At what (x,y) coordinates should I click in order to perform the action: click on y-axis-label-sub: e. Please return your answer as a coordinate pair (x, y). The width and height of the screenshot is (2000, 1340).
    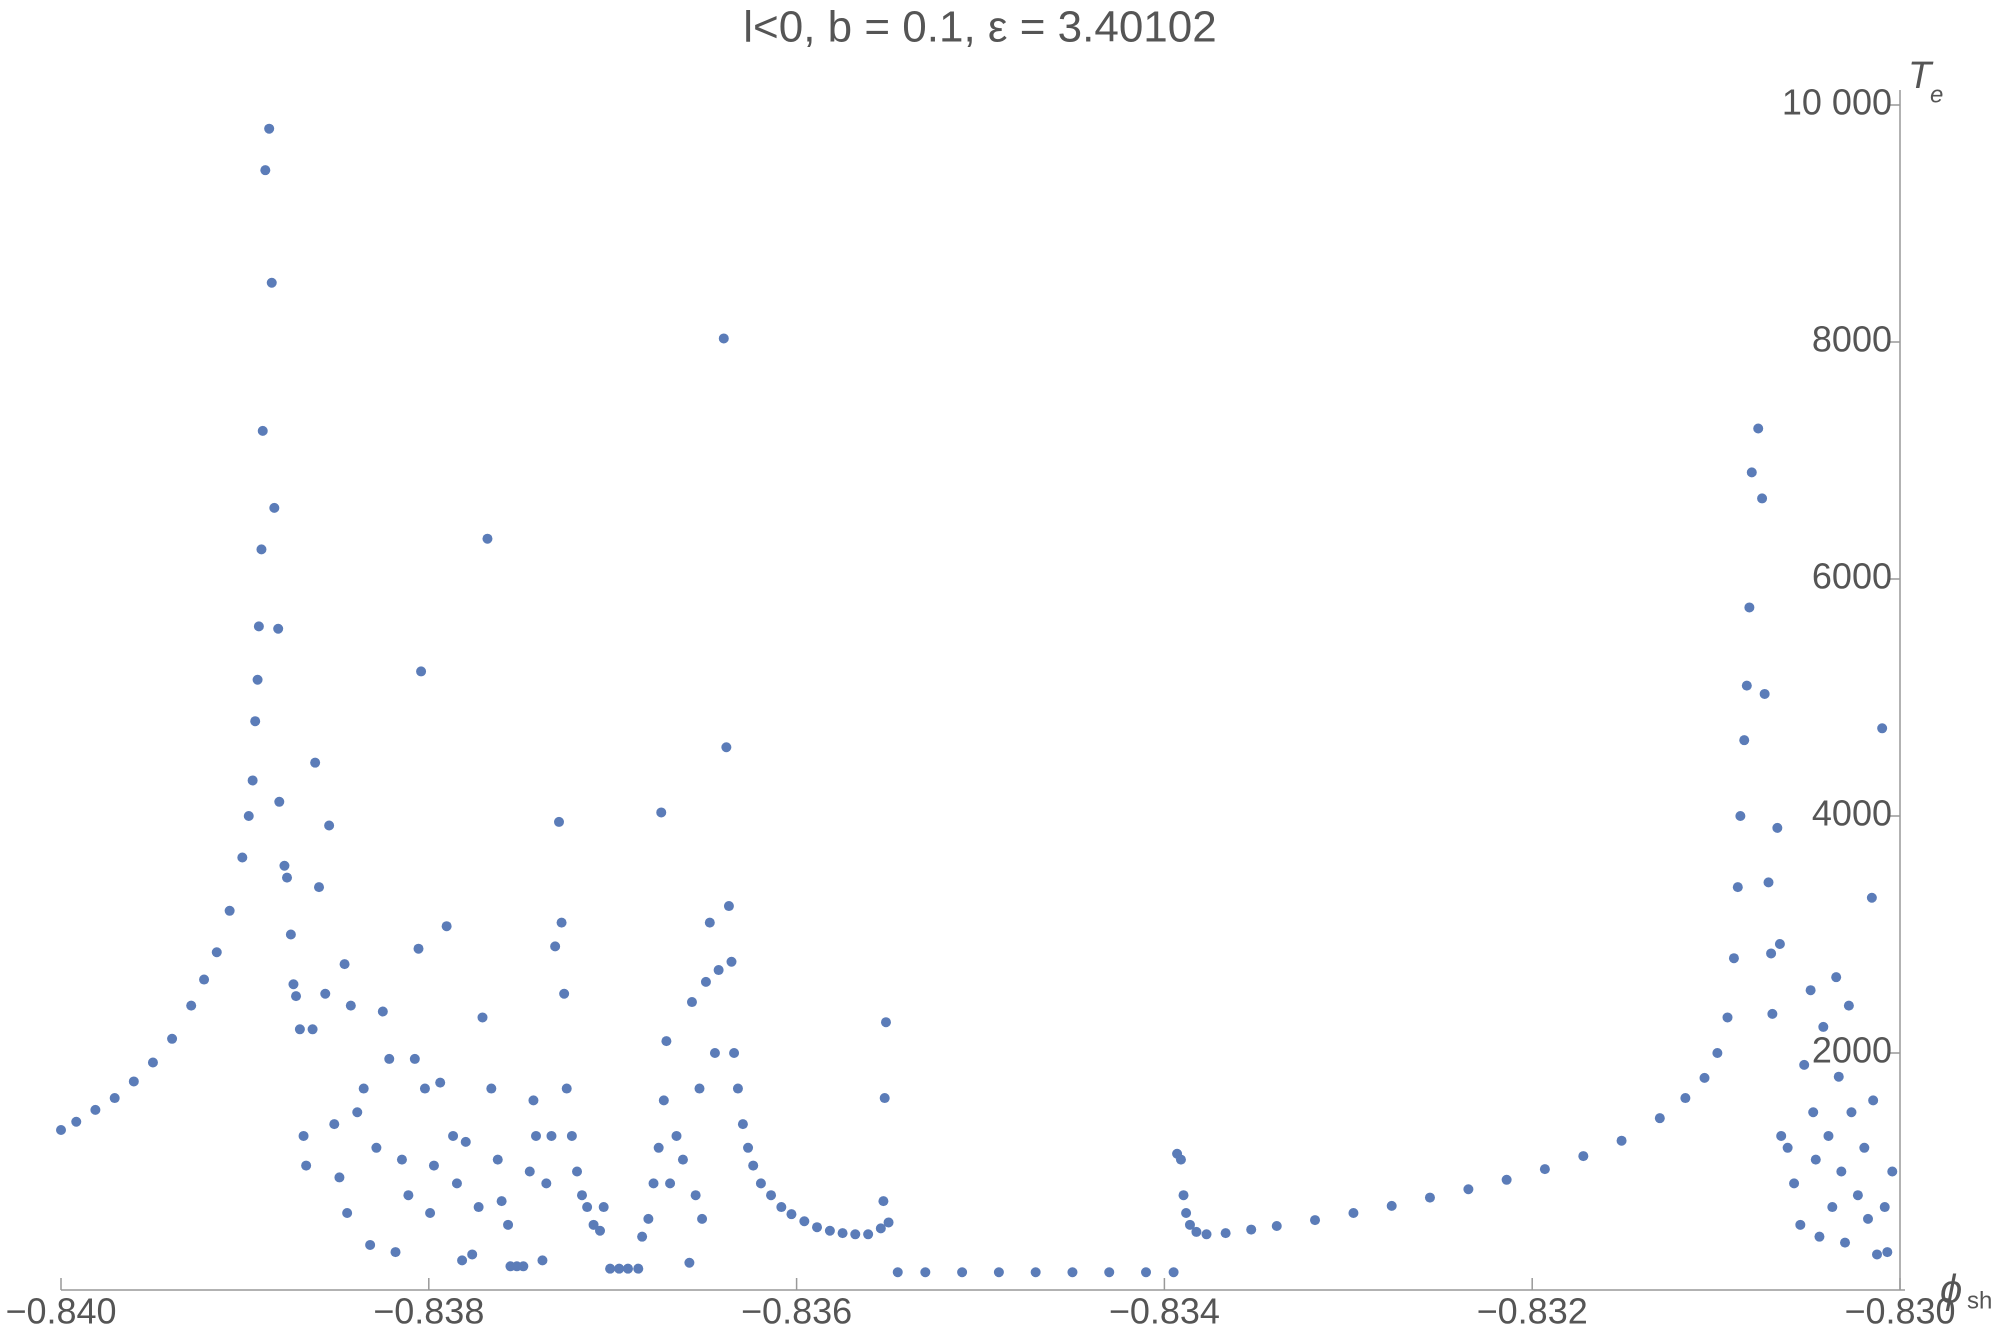
    Looking at the image, I should click on (1936, 94).